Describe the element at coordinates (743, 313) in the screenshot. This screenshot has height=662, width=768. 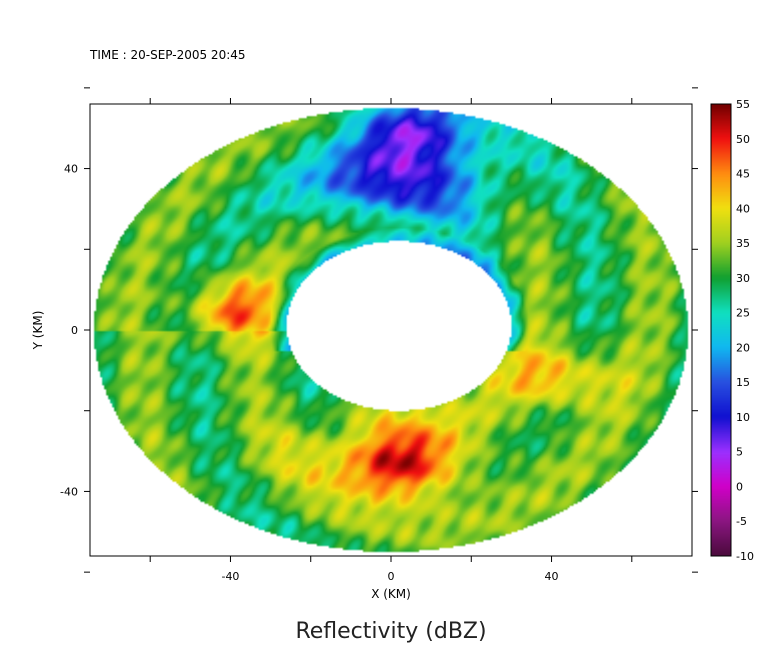
I see `colorbar-label-6: 25` at that location.